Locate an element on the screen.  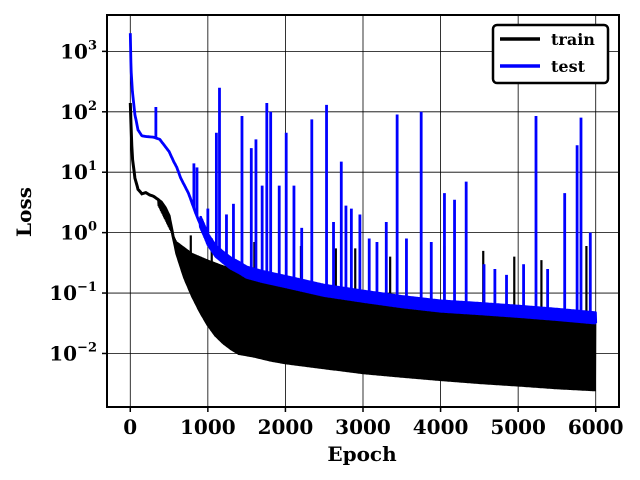
y-tick-label: 10⁰ is located at coordinates (78, 232).